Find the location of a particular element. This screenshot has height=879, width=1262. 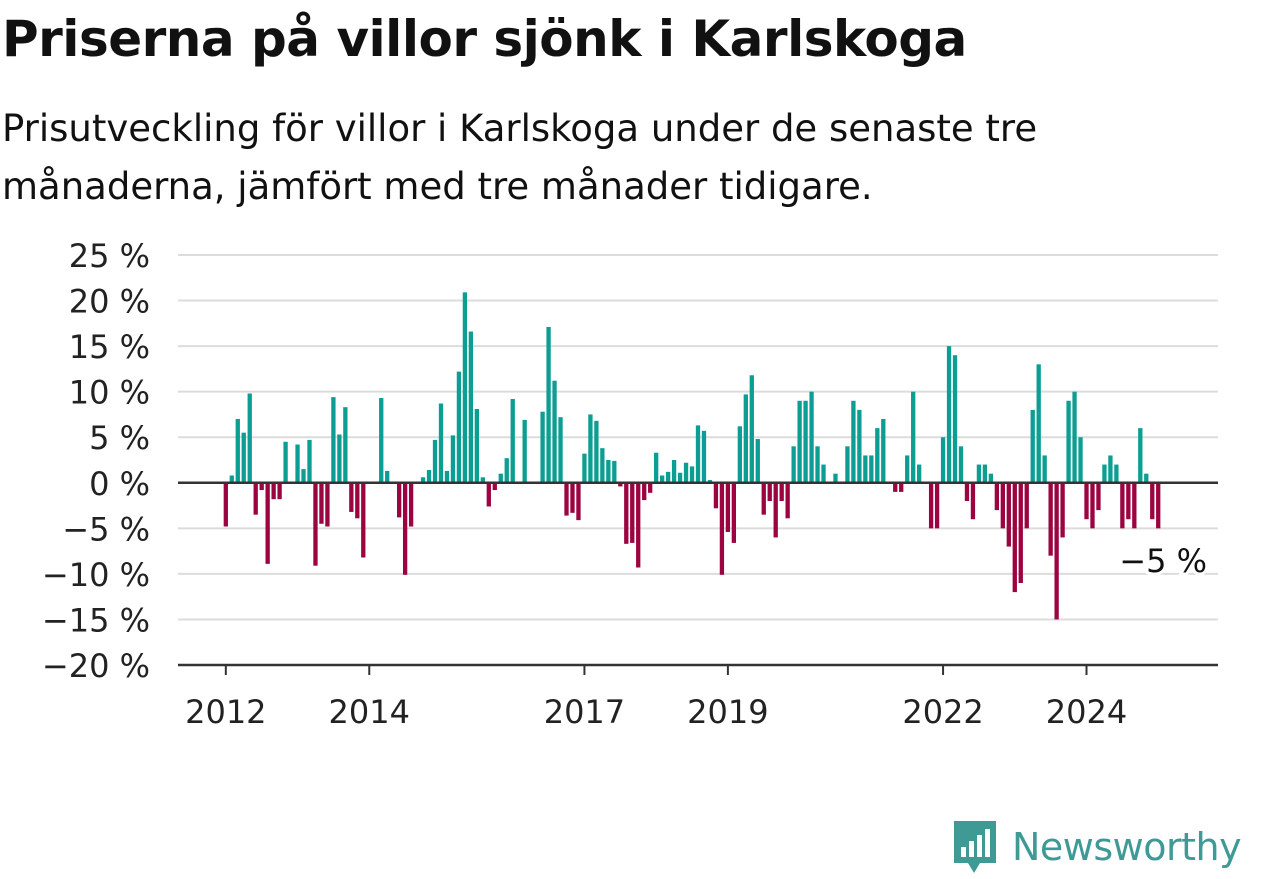

x-tick-label: 2014 is located at coordinates (369, 712).